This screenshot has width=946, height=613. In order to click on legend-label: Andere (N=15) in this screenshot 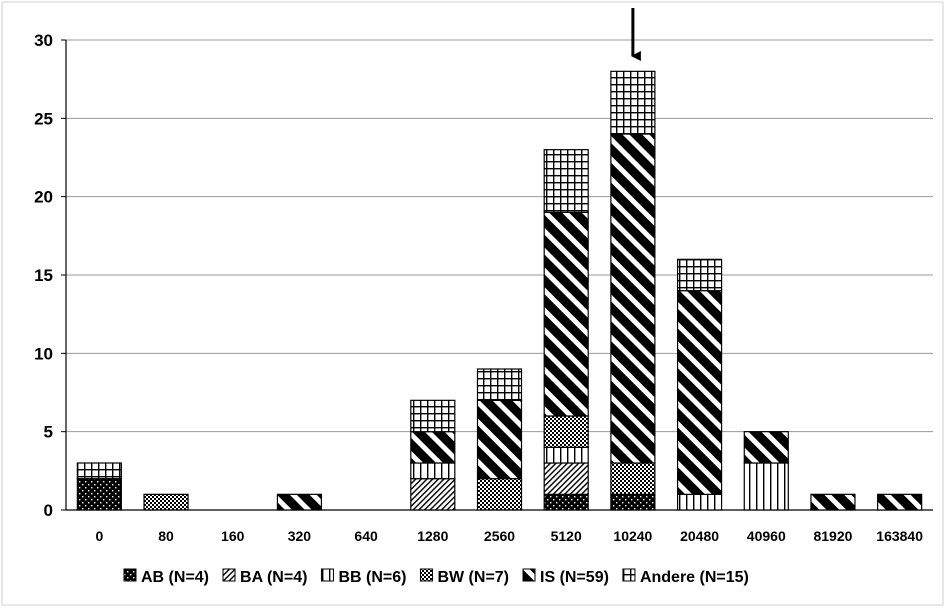, I will do `click(694, 577)`.